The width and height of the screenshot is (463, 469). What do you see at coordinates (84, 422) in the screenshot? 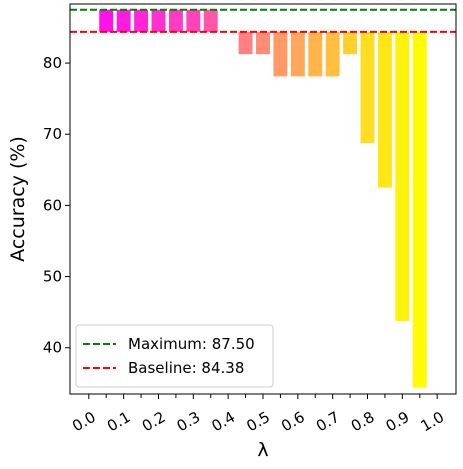
I see `x-tick-label: 0.0` at bounding box center [84, 422].